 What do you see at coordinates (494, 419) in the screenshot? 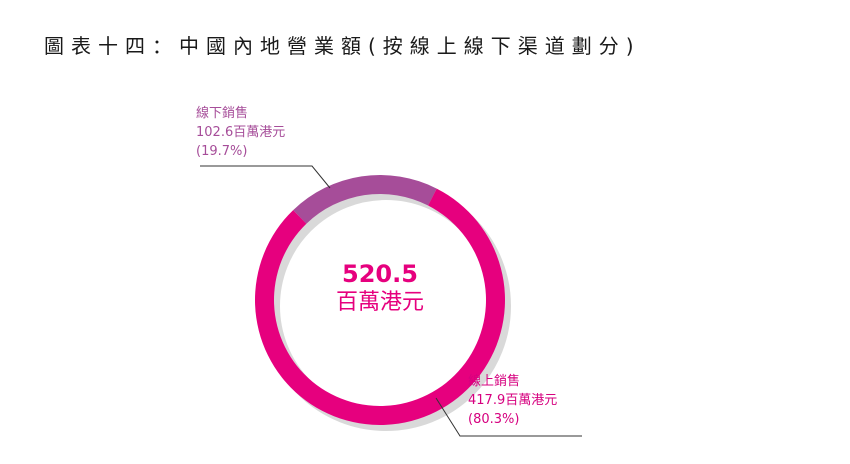
I see `online-sales-percent: (80.3%)` at bounding box center [494, 419].